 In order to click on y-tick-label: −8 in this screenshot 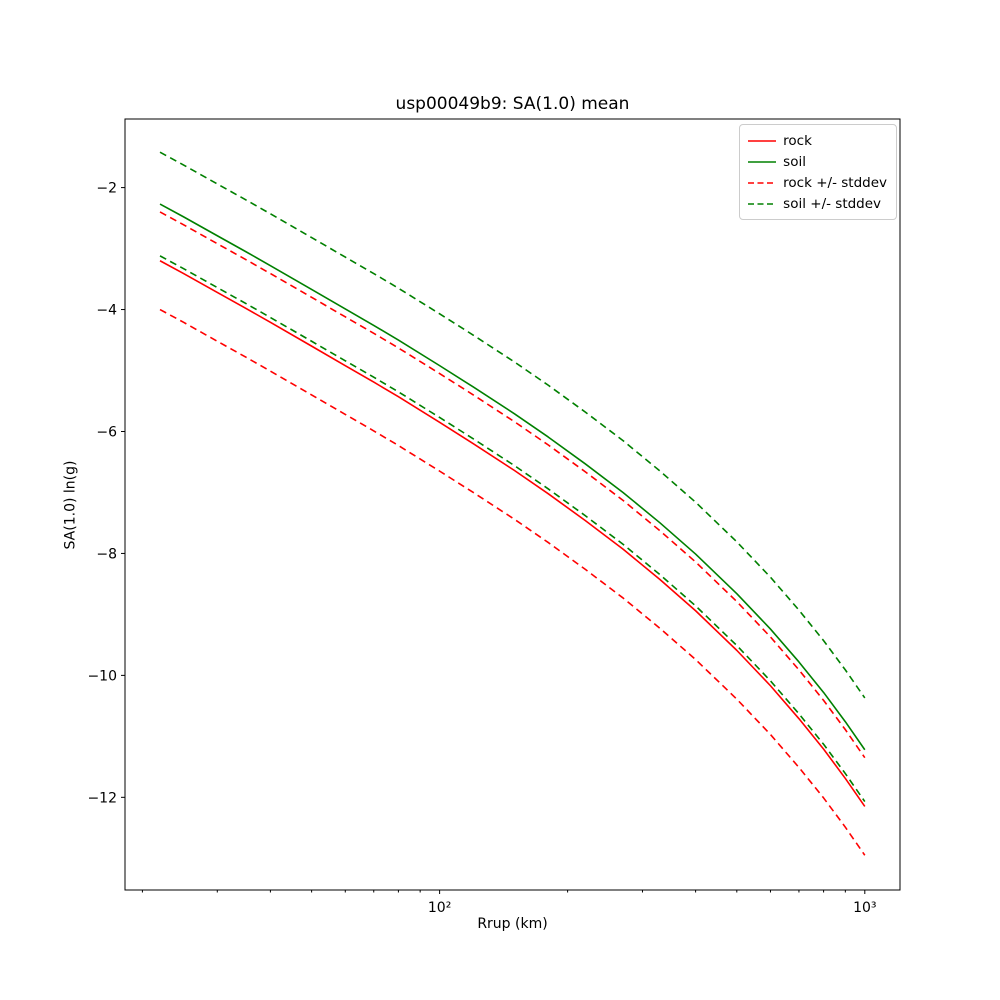, I will do `click(106, 554)`.